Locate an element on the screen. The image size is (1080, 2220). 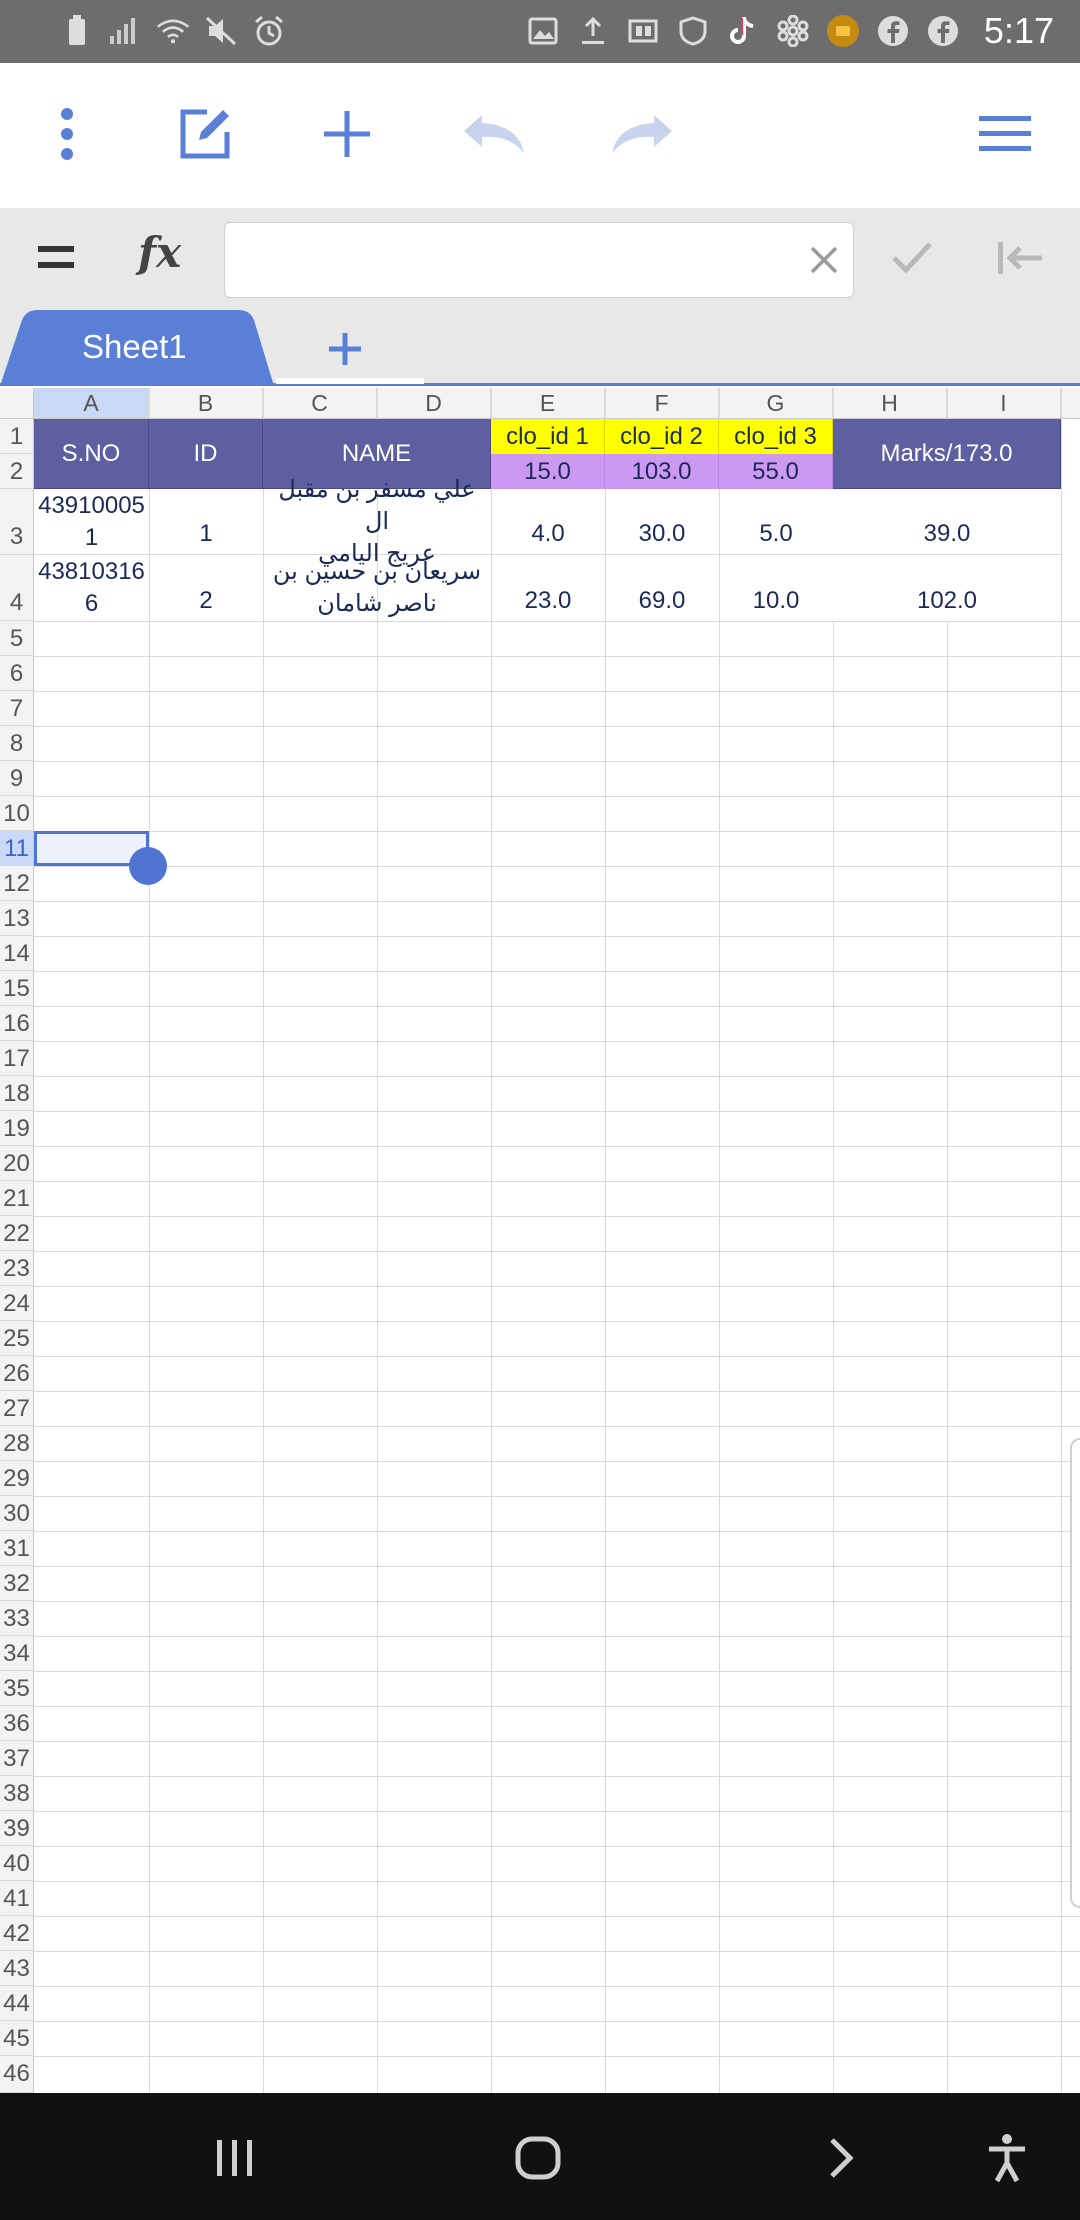
row-header: 43 is located at coordinates (17, 1968).